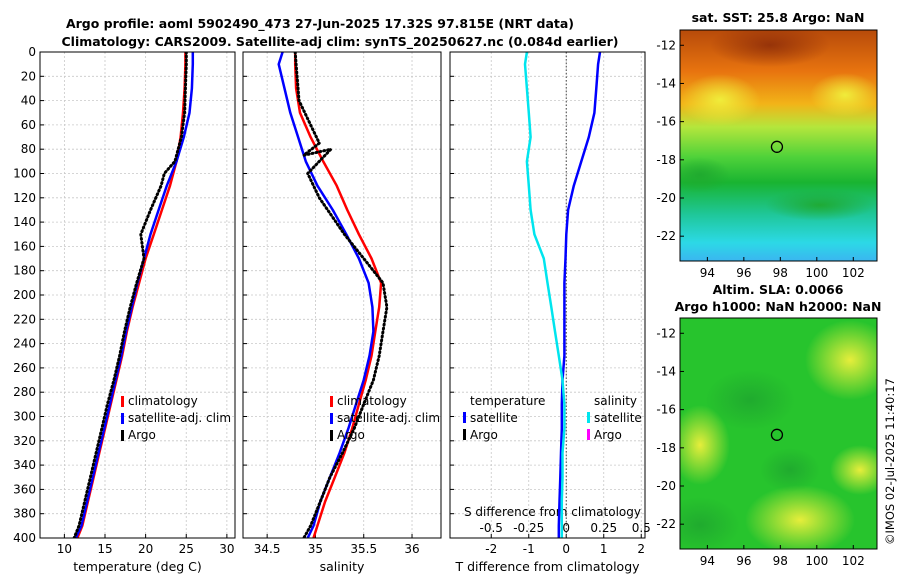 The image size is (900, 584). What do you see at coordinates (24, 441) in the screenshot?
I see `depth-tick-label: 320` at bounding box center [24, 441].